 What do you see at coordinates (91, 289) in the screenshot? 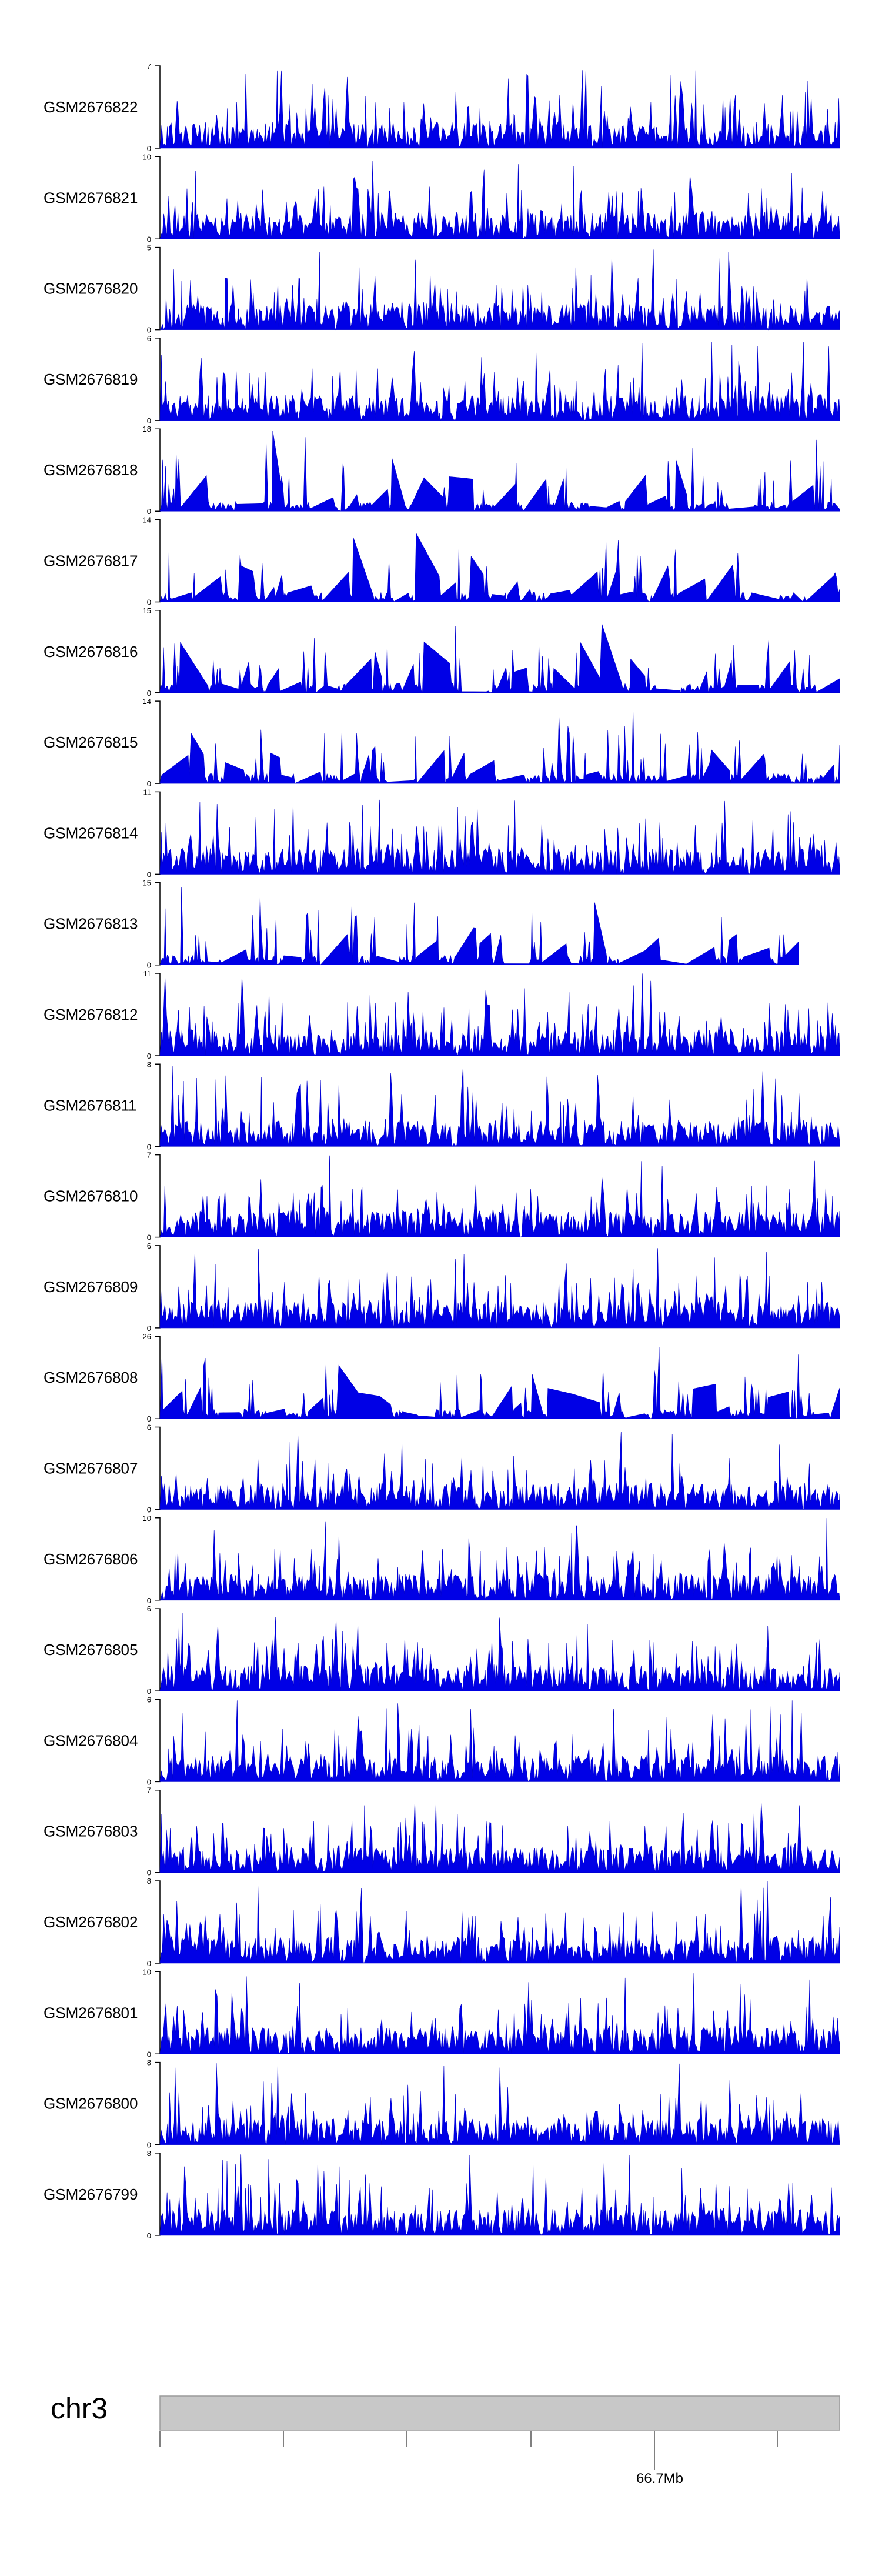
I see `track-label: GSM2676820` at bounding box center [91, 289].